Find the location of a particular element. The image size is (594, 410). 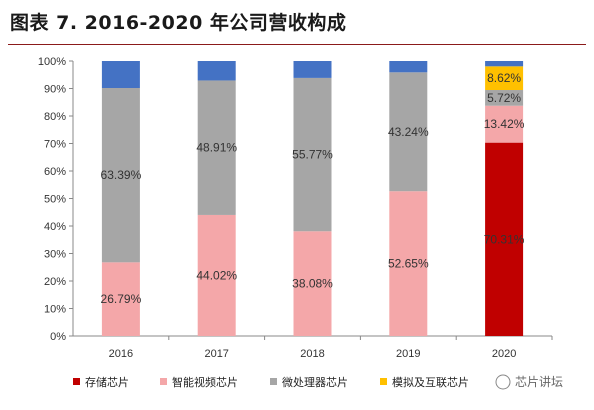

data-label: 55.77% is located at coordinates (312, 155).